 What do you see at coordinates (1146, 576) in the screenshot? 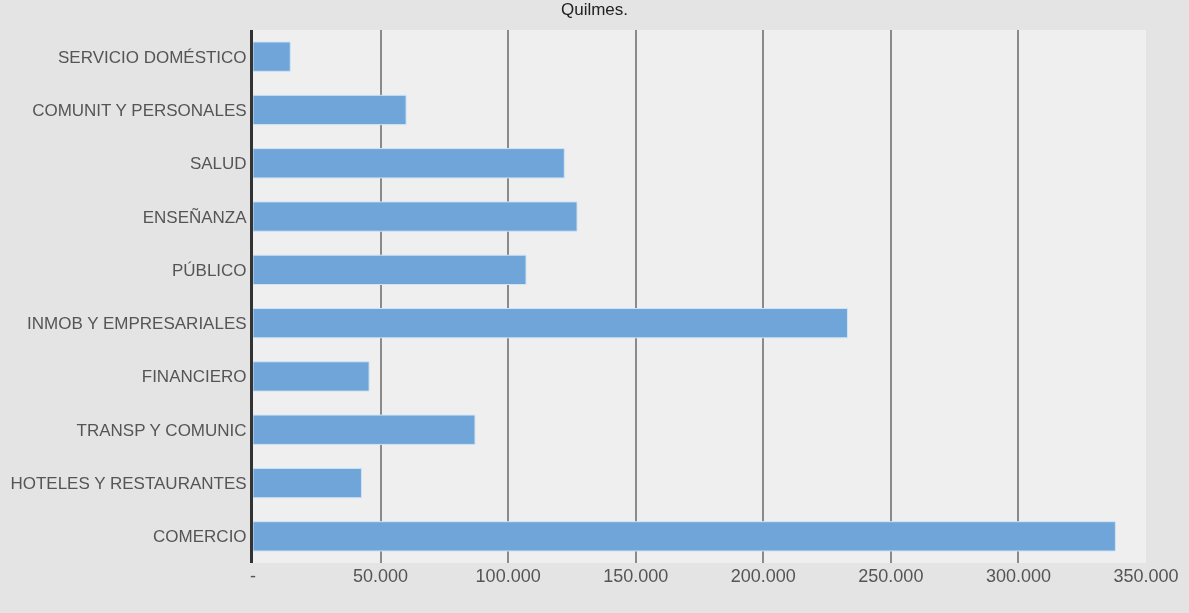
I see `x-tick-label: 350.000` at bounding box center [1146, 576].